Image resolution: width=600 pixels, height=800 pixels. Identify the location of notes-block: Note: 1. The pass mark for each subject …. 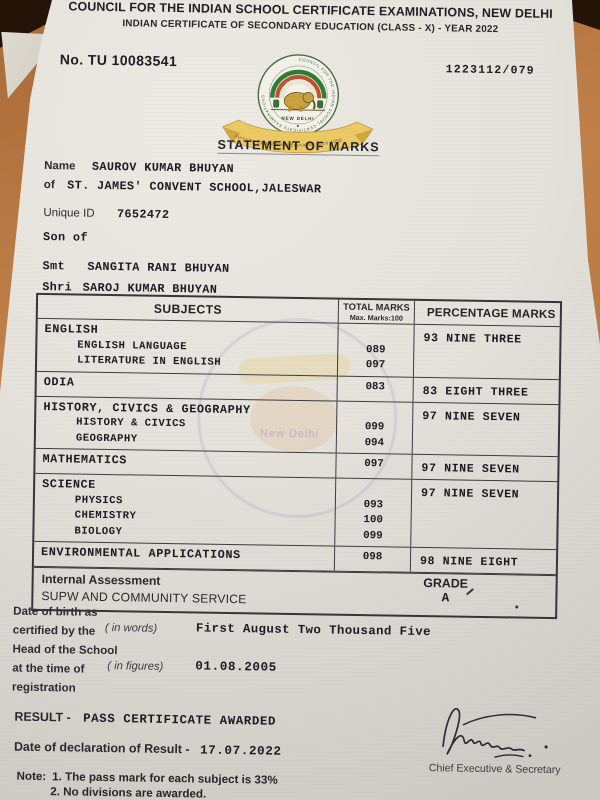
(147, 785).